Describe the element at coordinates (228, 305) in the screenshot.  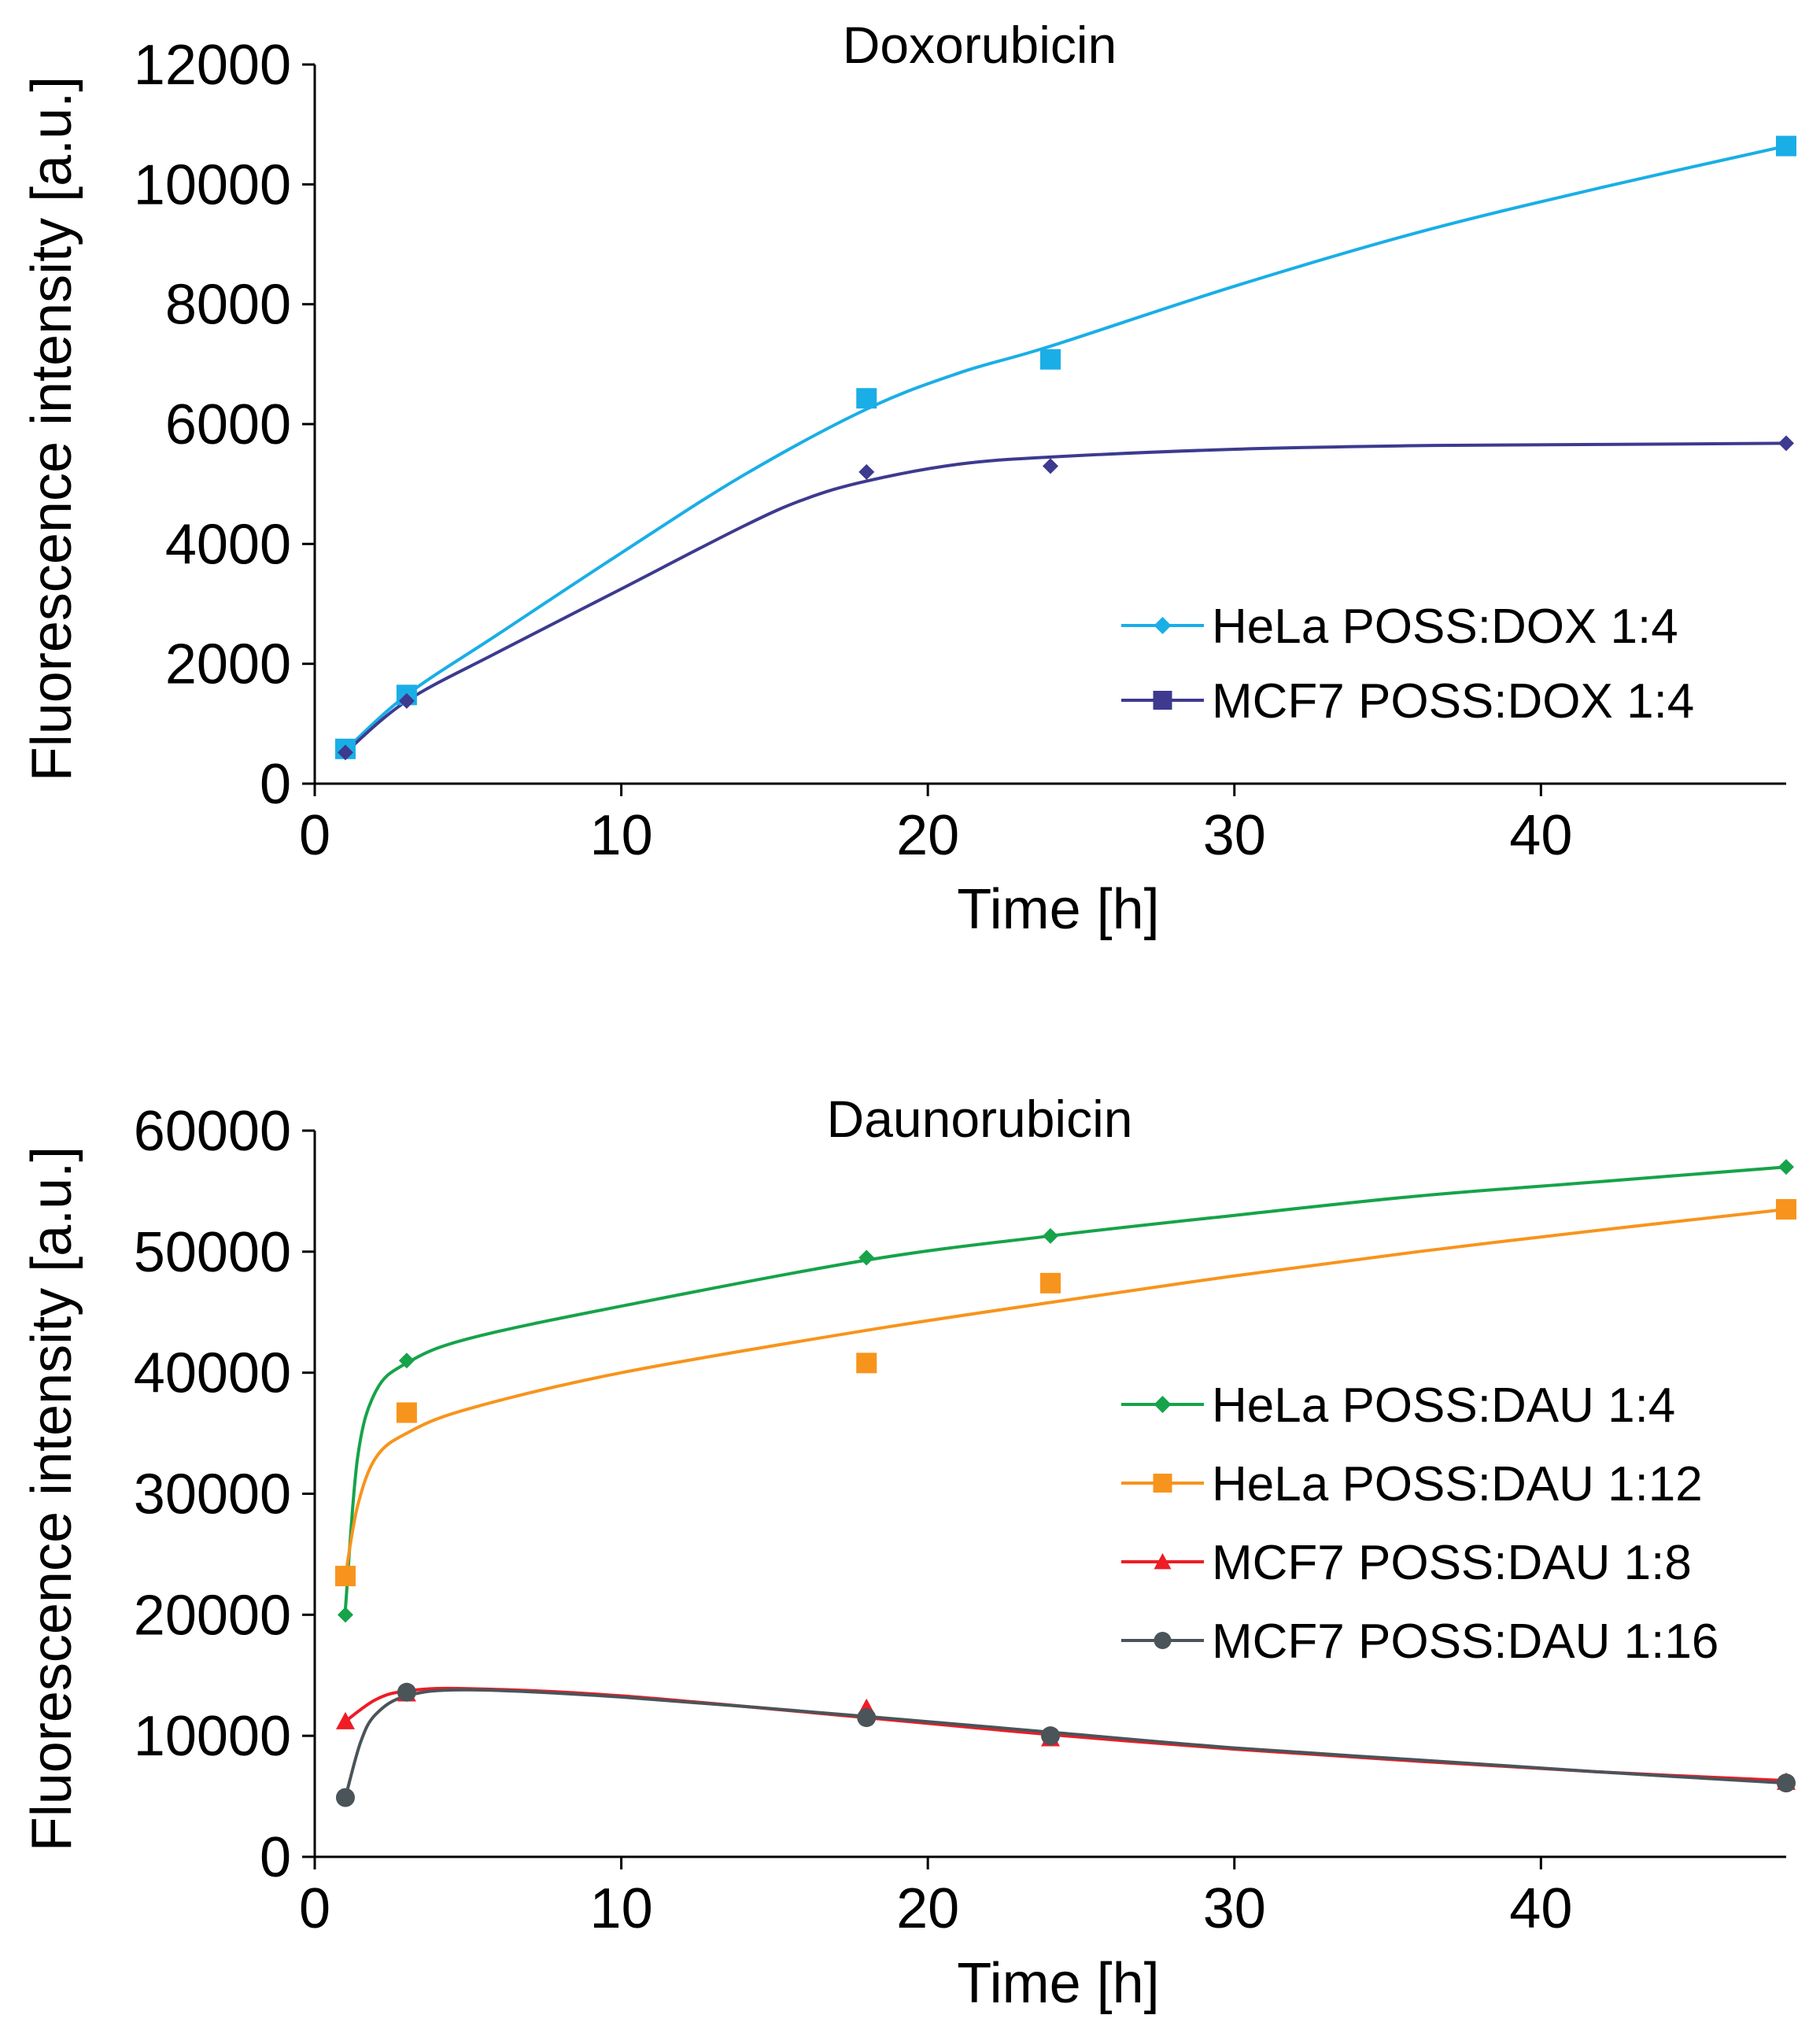
I see `y-tick-label: 8000` at that location.